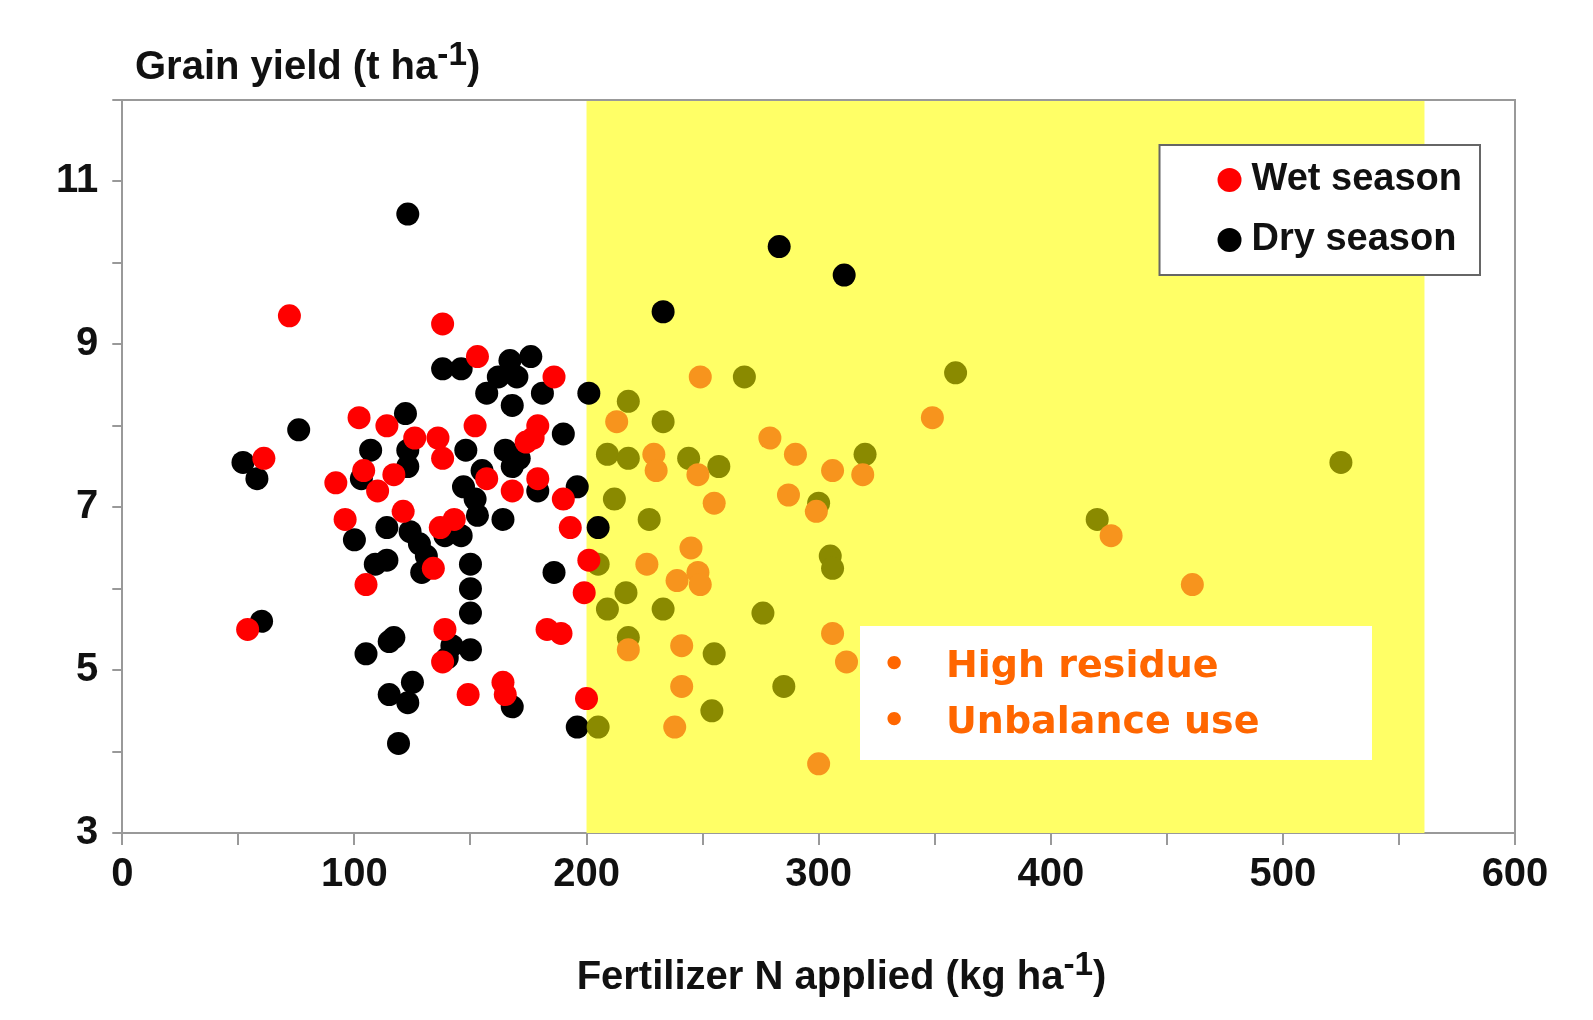 Image resolution: width=1593 pixels, height=1020 pixels. Describe the element at coordinates (354, 872) in the screenshot. I see `x-tick-label: 100` at that location.